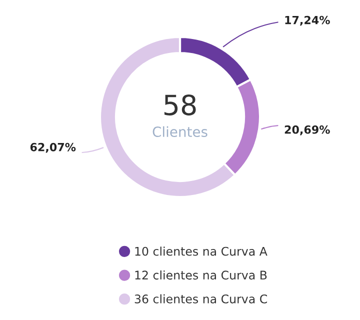 The image size is (360, 320). I want to click on data-label: 20,69%, so click(307, 130).